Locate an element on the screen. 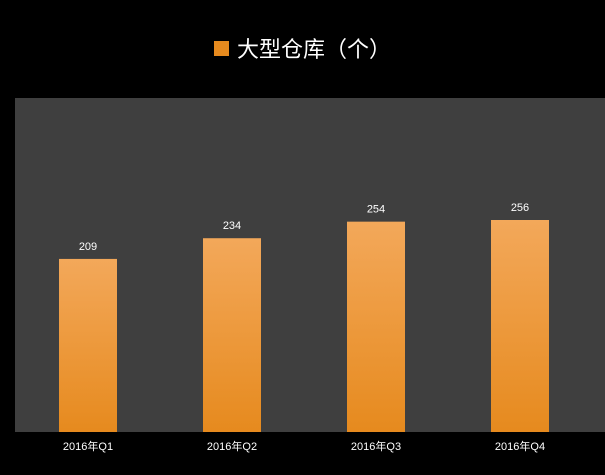  data-label: 256 is located at coordinates (520, 208).